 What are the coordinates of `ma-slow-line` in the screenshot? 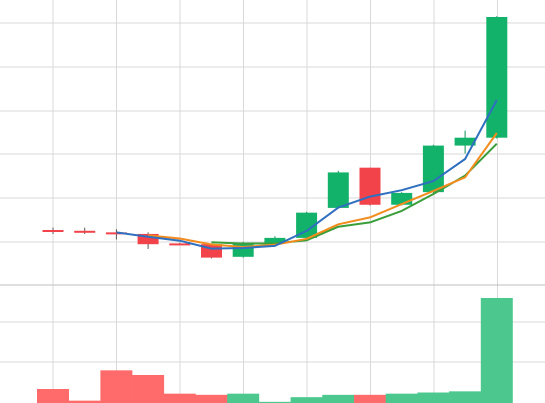 It's located at (354, 193).